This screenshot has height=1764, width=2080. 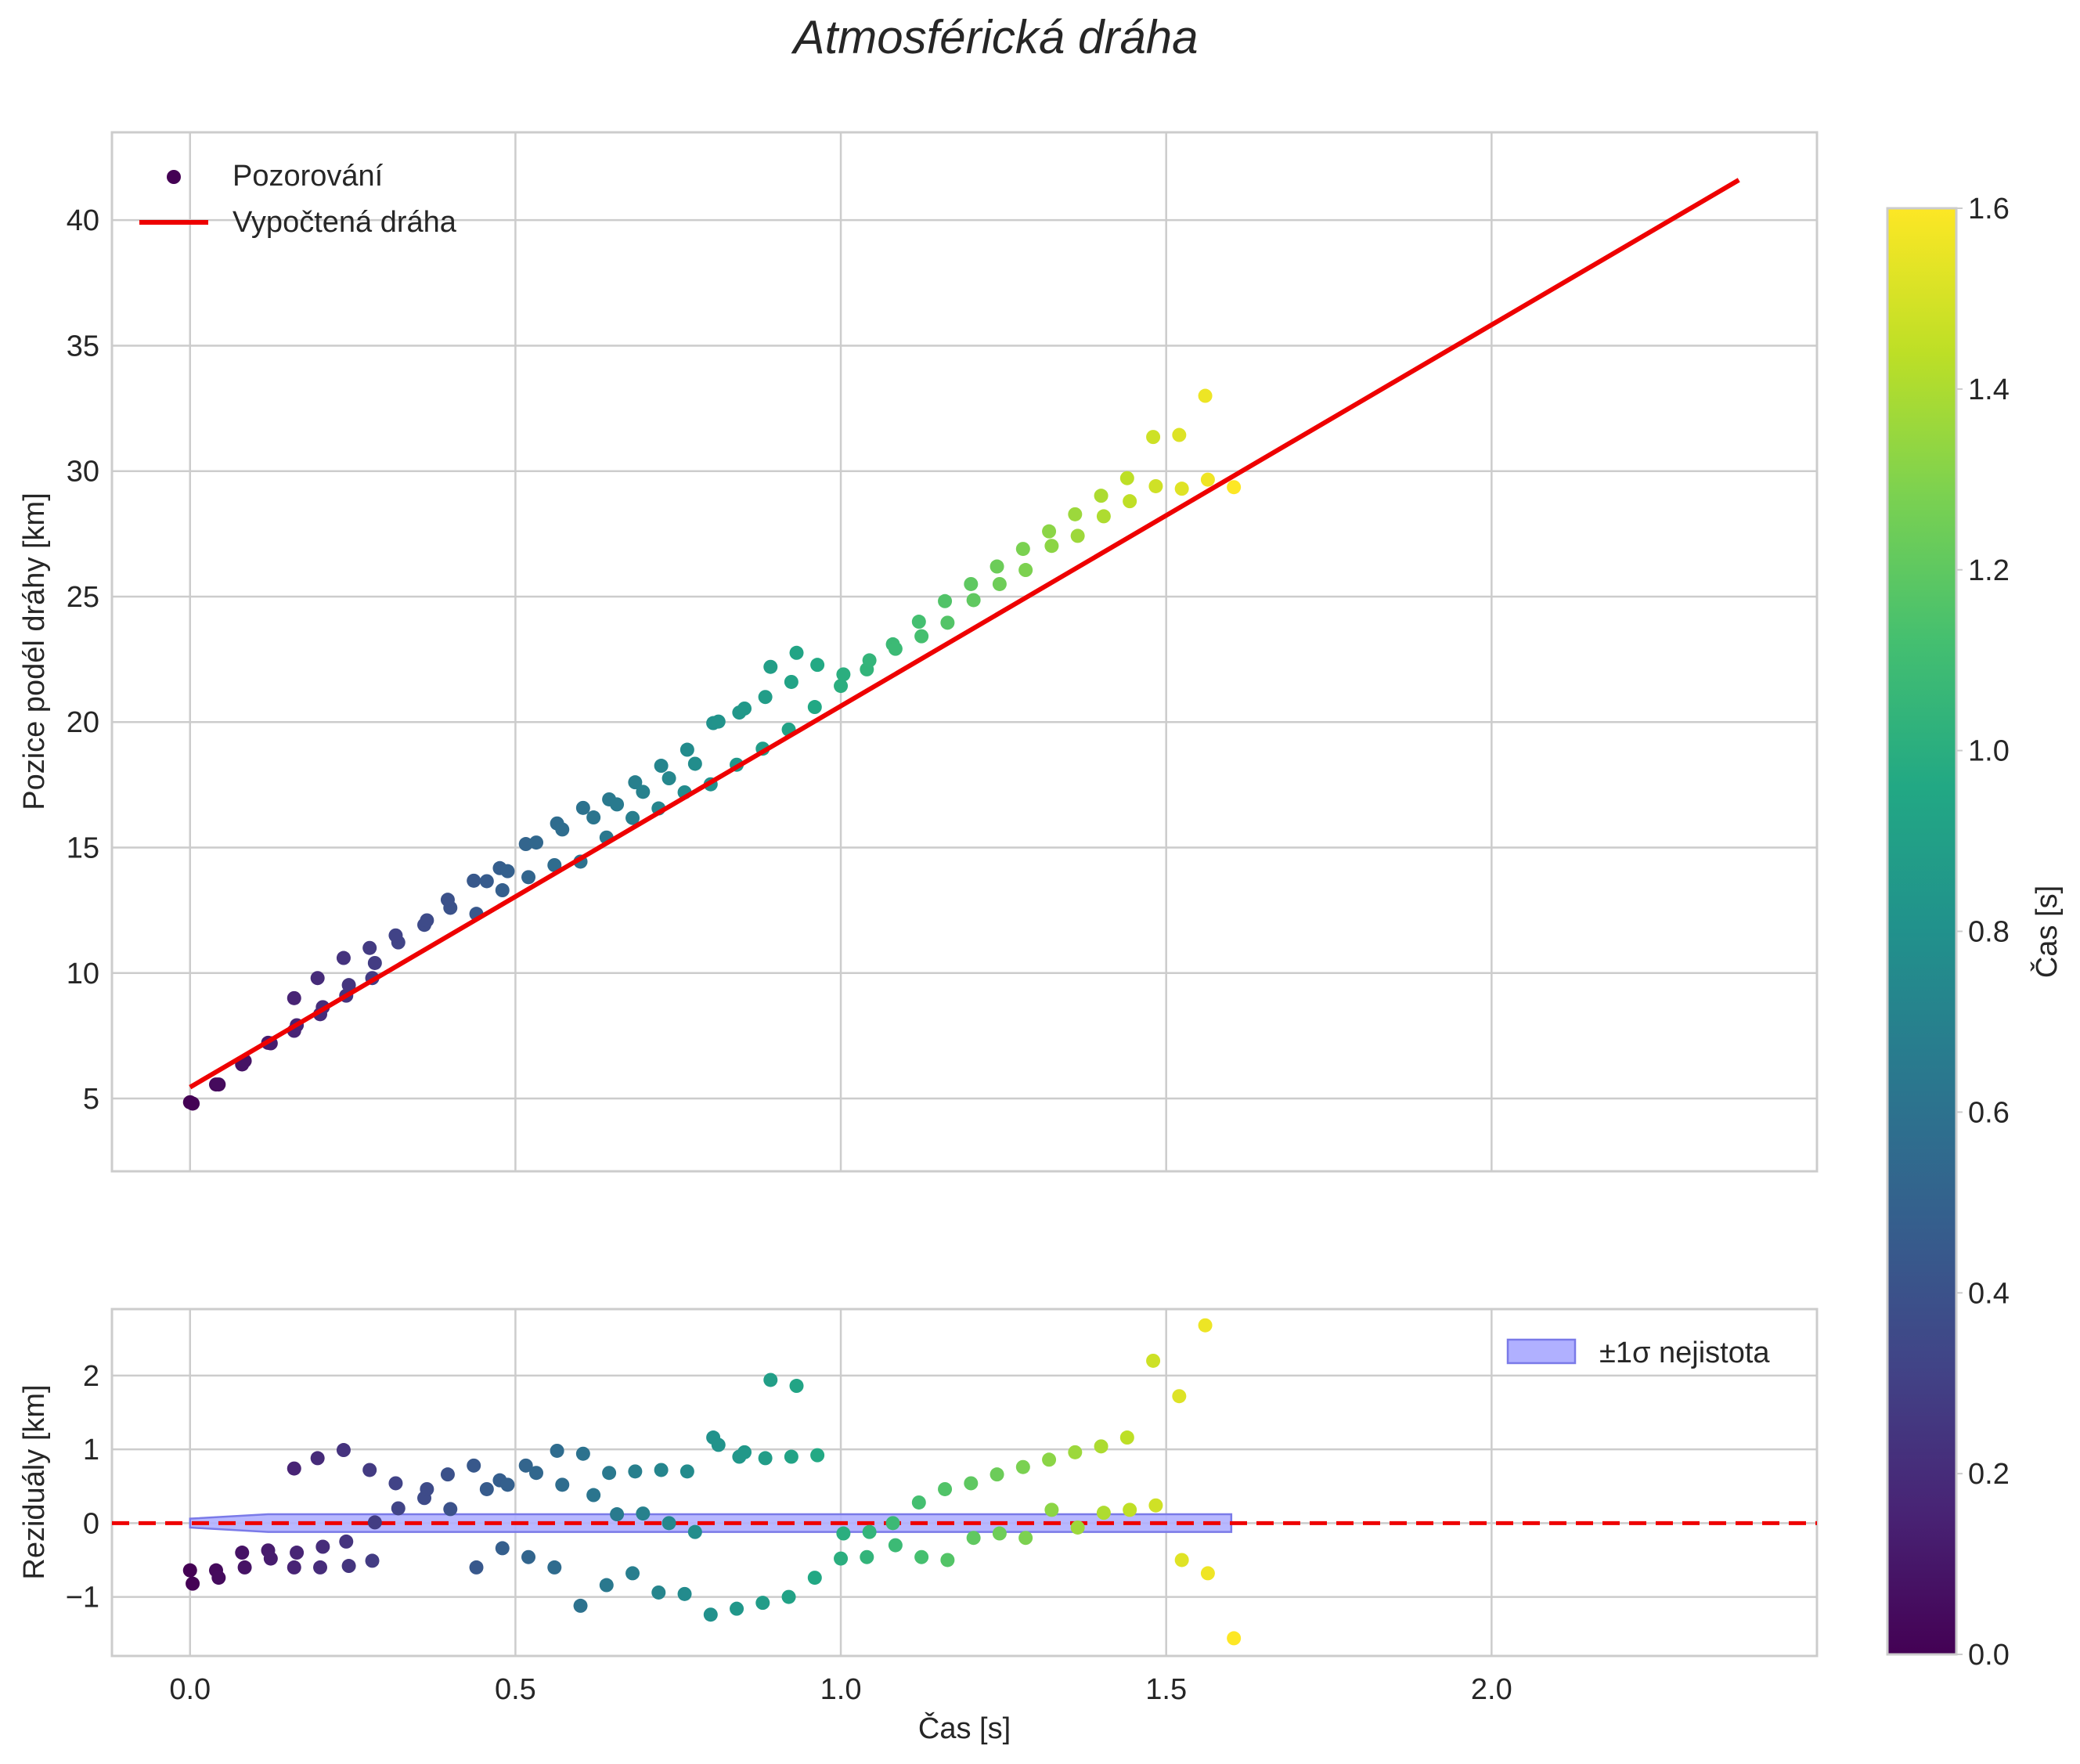 I want to click on legend-observation-marker, so click(x=174, y=177).